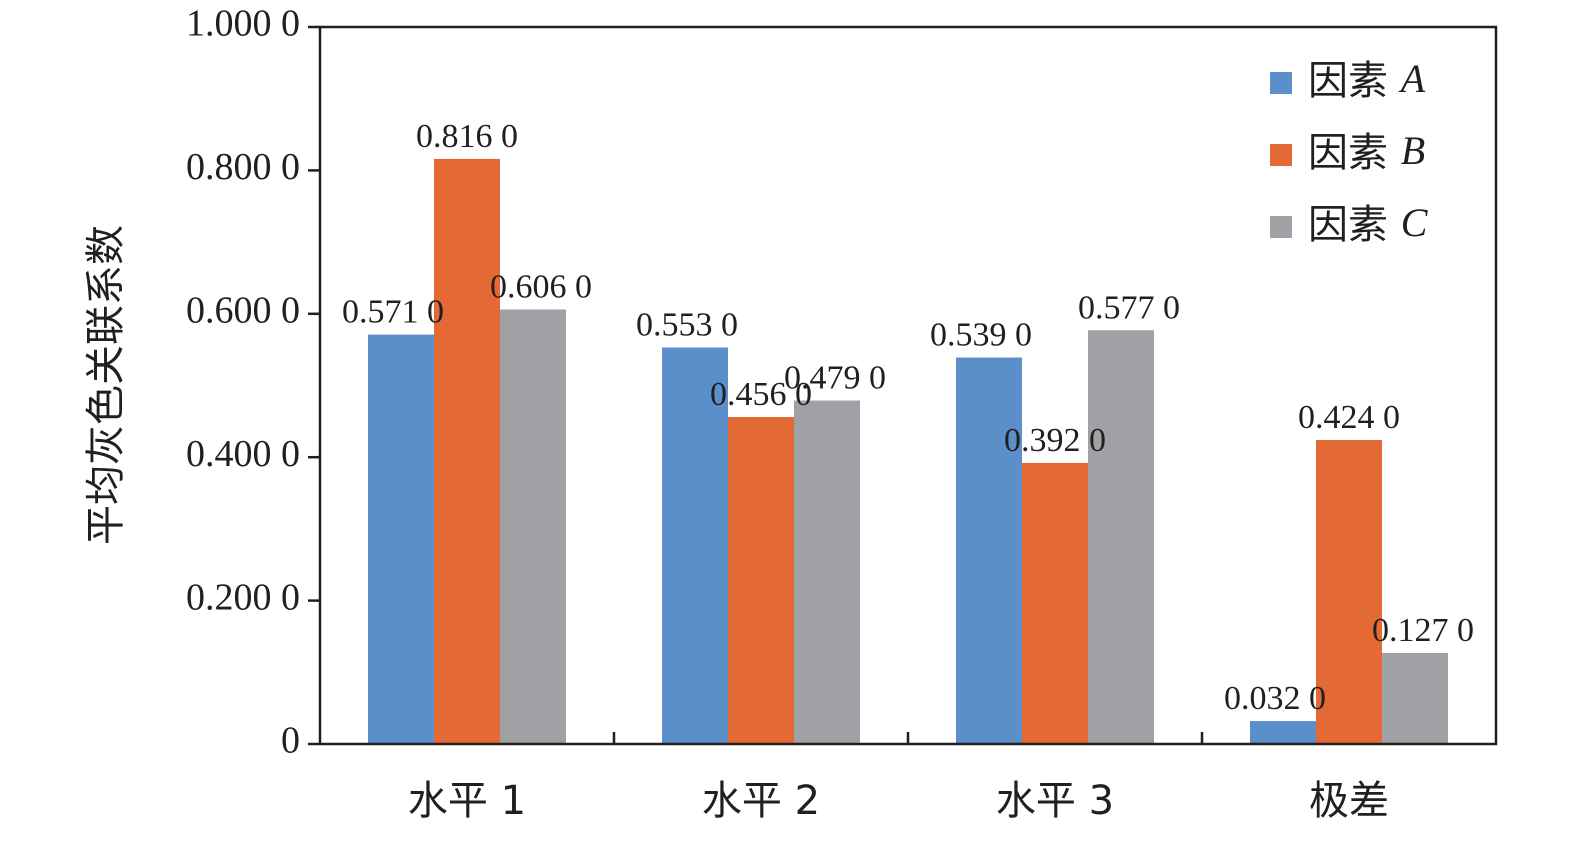  Describe the element at coordinates (835, 378) in the screenshot. I see `data-label-C-2: 0.479 0` at that location.